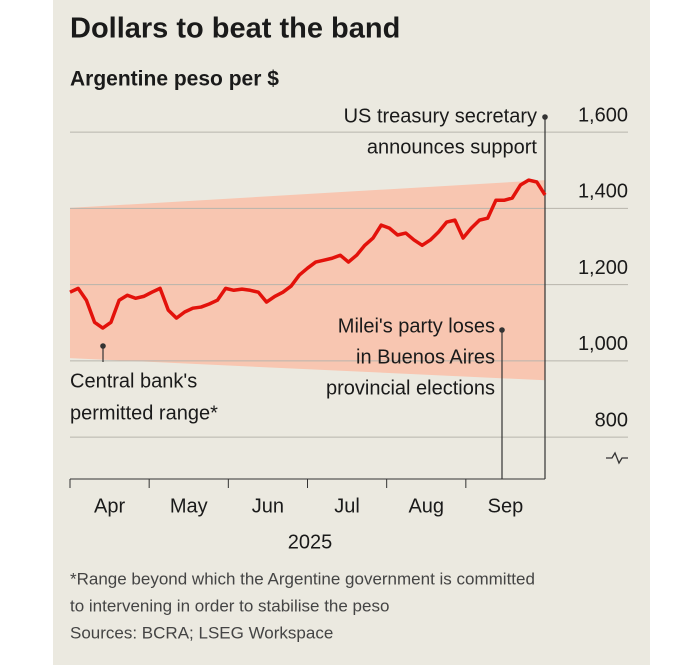 The height and width of the screenshot is (665, 691). Describe the element at coordinates (426, 506) in the screenshot. I see `x-tick-label: Aug` at that location.